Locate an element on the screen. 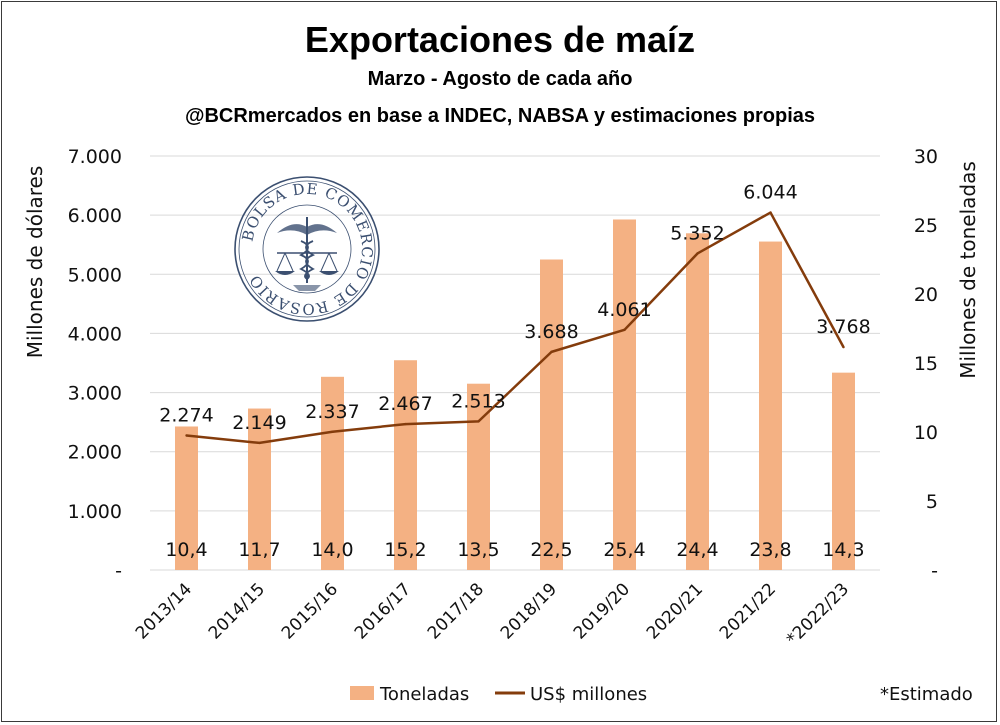 The image size is (1000, 725). bar-value-label: 10,4 is located at coordinates (186, 550).